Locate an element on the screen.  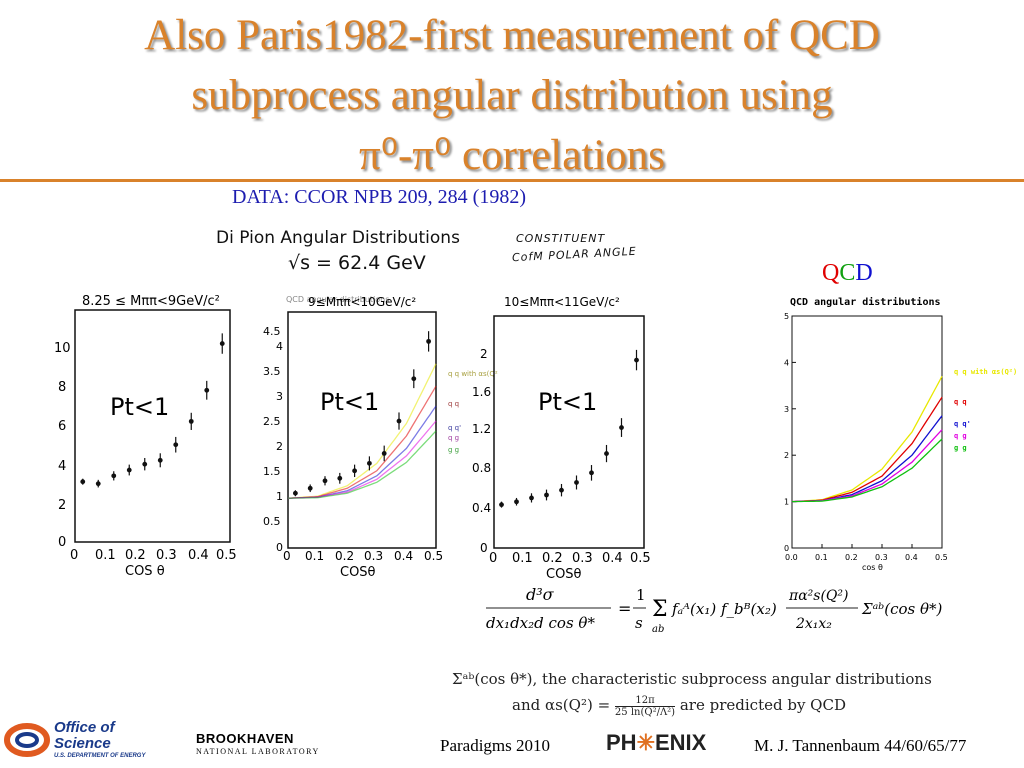
panel-3-xtick: 0.4 is located at coordinates (612, 558).